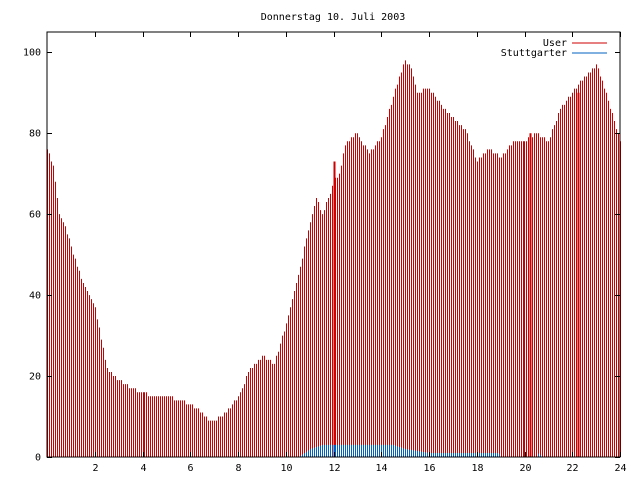 The height and width of the screenshot is (485, 640). Describe the element at coordinates (333, 17) in the screenshot. I see `chart-title: Donnerstag 10. Juli 2003` at that location.